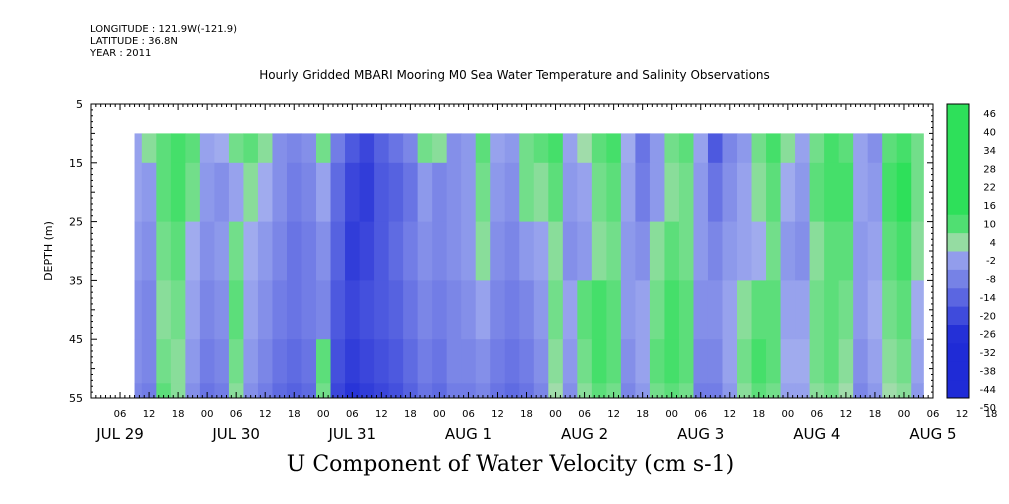 The height and width of the screenshot is (504, 1009). Describe the element at coordinates (468, 434) in the screenshot. I see `x-day-label: AUG 1` at that location.